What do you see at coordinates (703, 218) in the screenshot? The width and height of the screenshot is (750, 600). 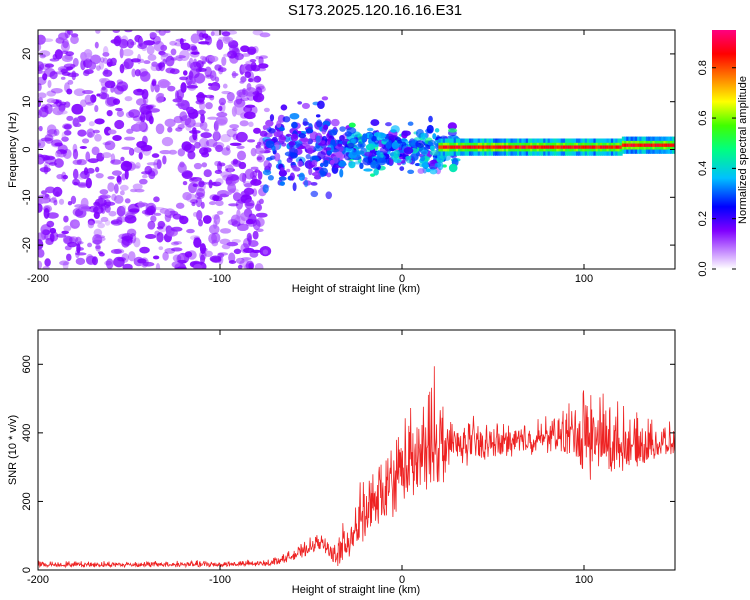 I see `colorbar-tick-label: 0.2` at bounding box center [703, 218].